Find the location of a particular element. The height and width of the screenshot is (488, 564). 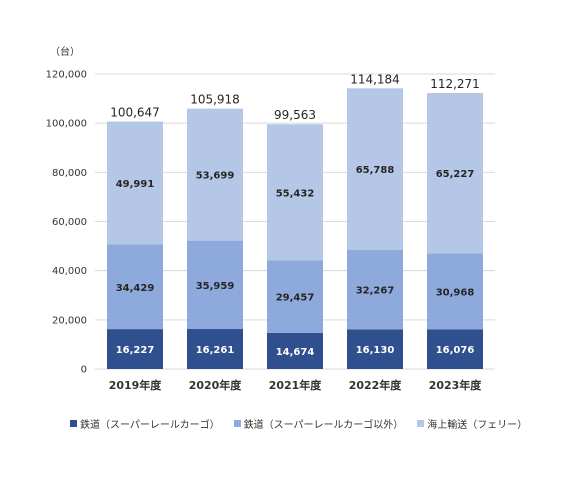

segment-value-label: 16,076 is located at coordinates (455, 350).